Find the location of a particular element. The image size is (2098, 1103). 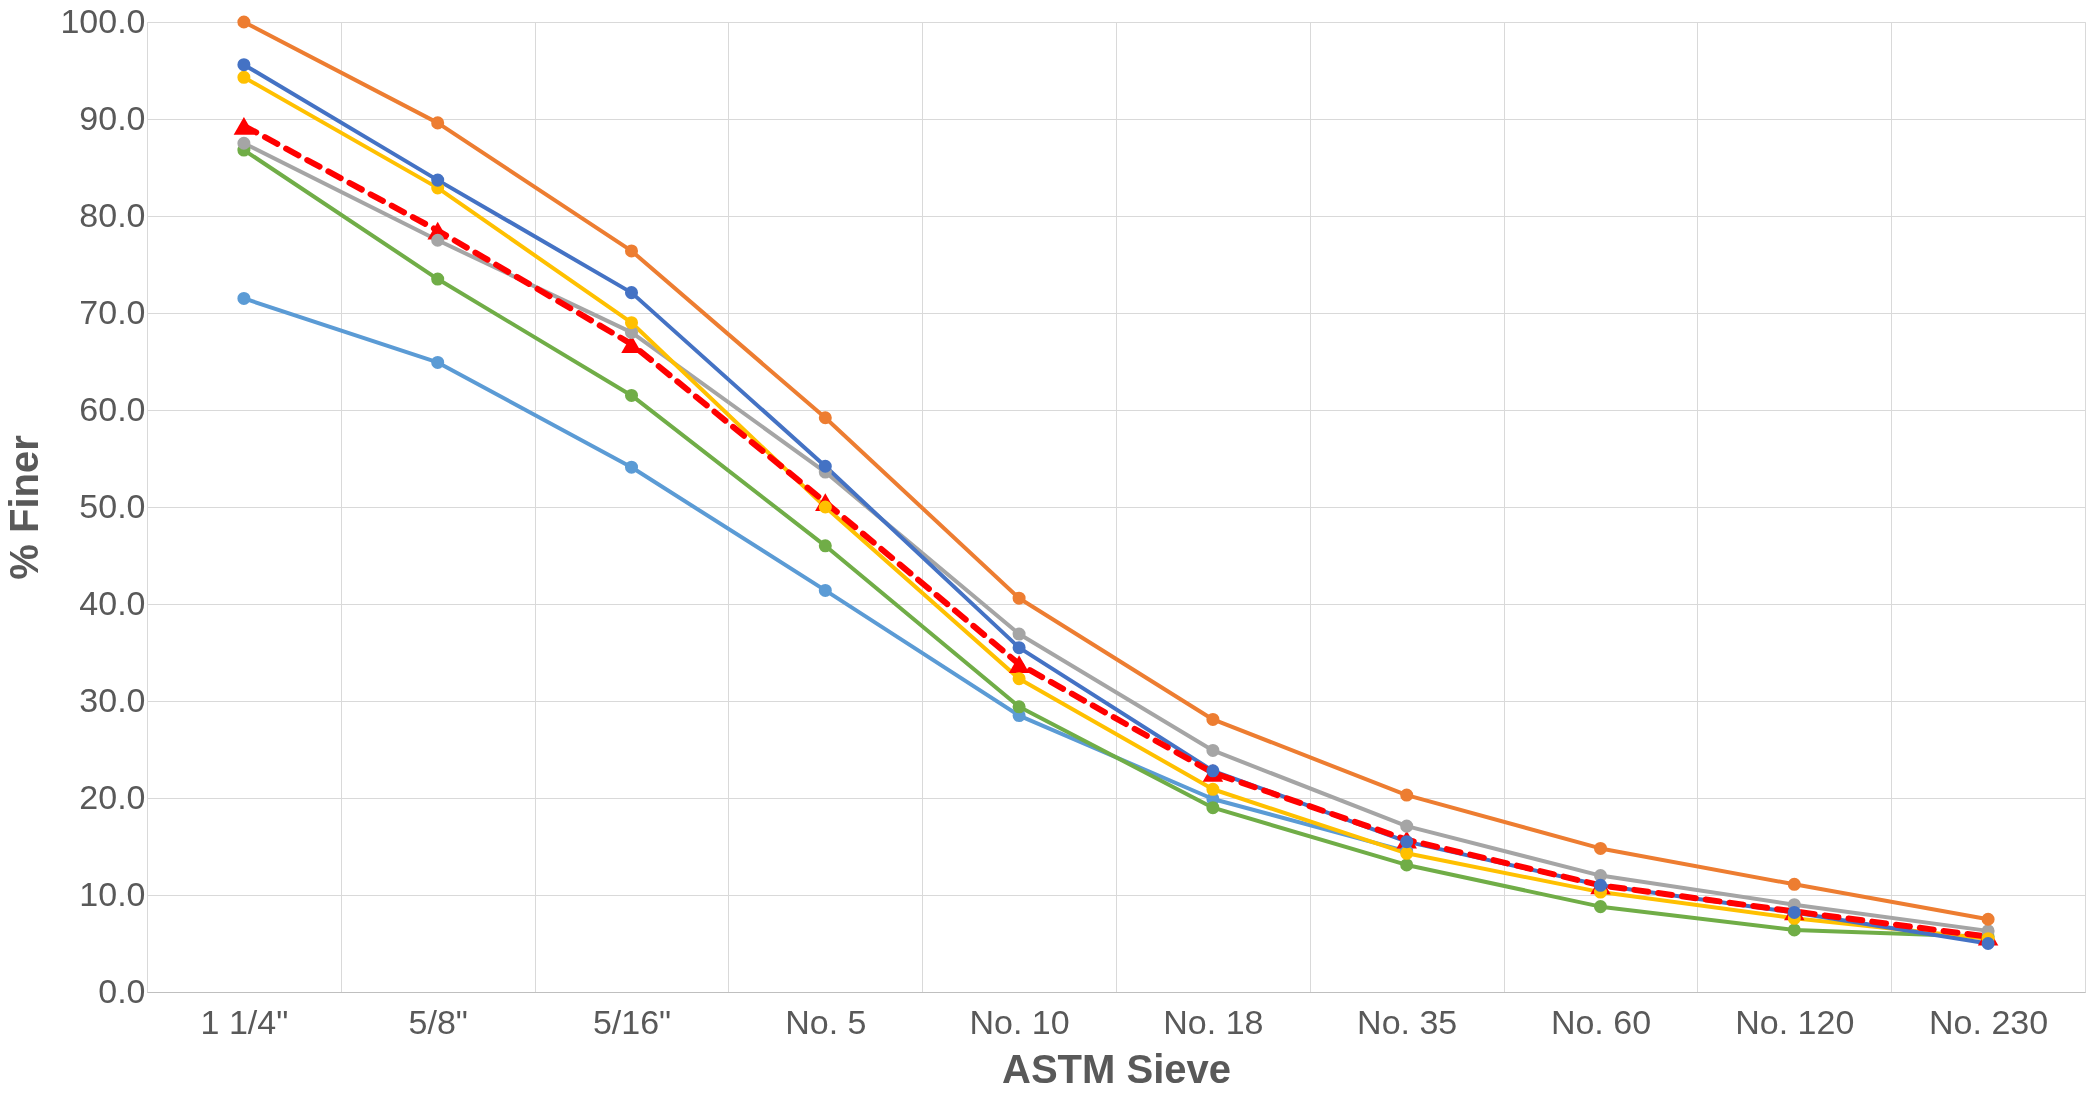

y-tick-label: 90.0 is located at coordinates (112, 117).